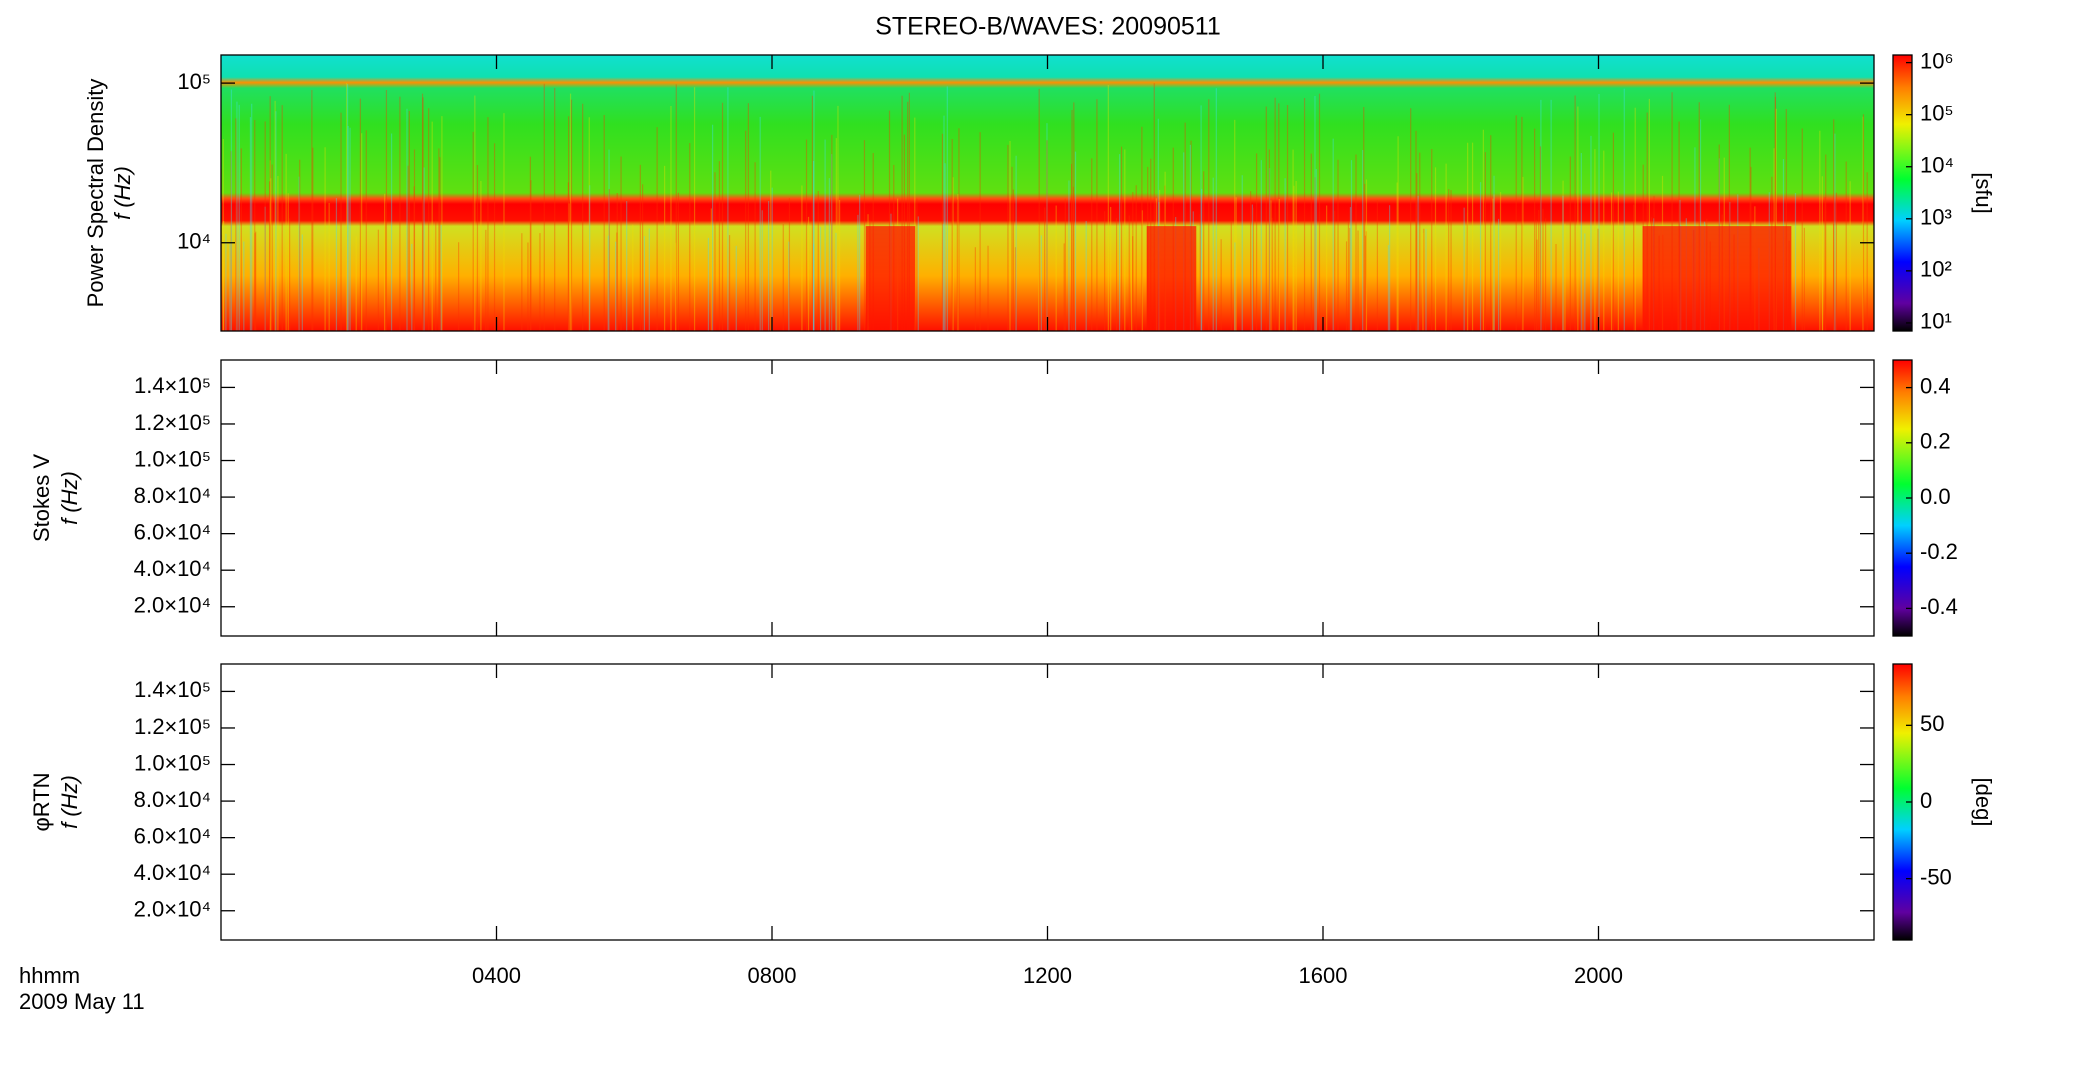  Describe the element at coordinates (1323, 975) in the screenshot. I see `x-tick-label: 1600` at that location.